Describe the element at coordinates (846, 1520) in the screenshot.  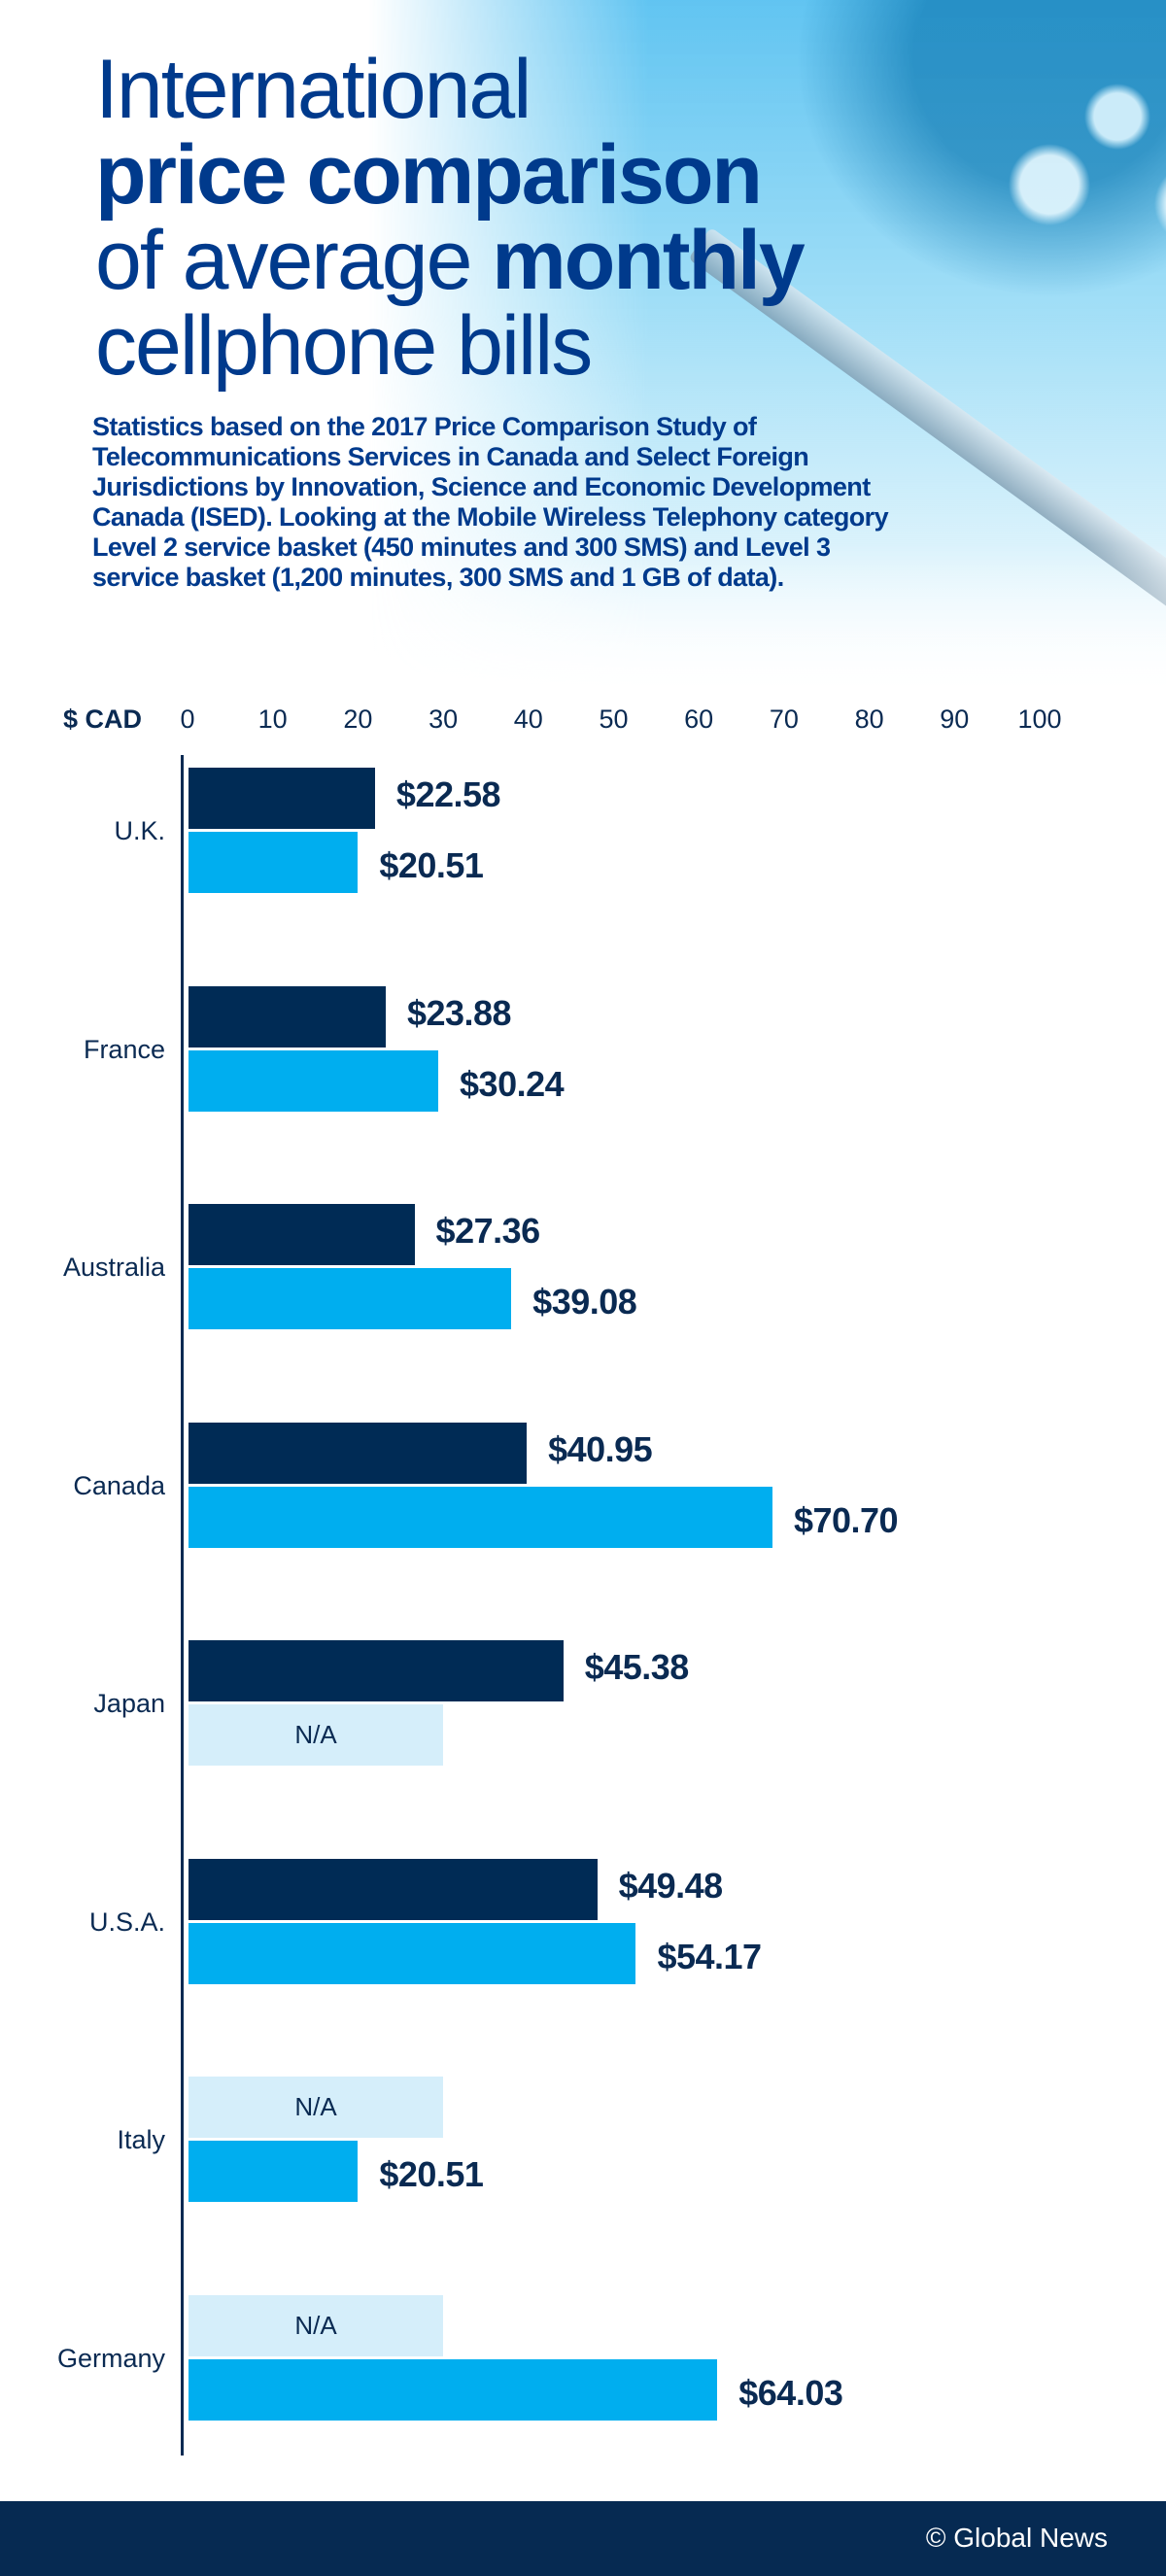
I see `value-label: $70.70` at that location.